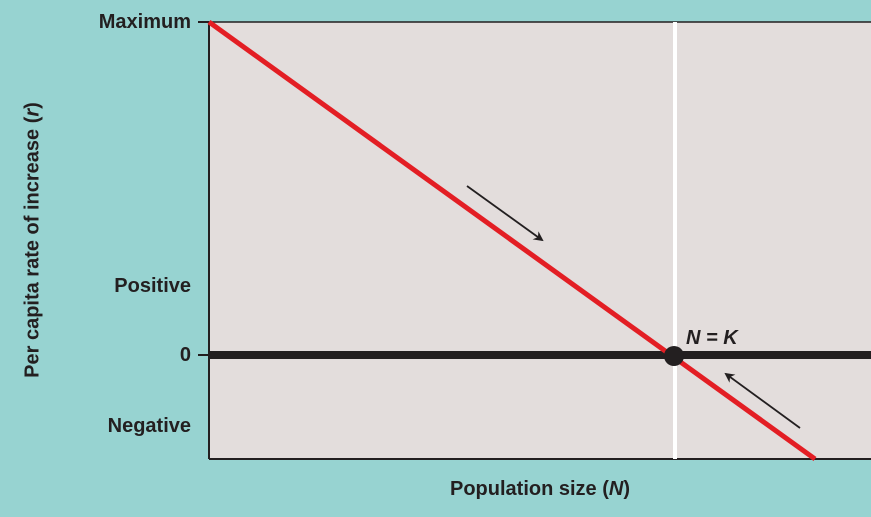  Describe the element at coordinates (149, 426) in the screenshot. I see `y-level-negative: Negative` at that location.